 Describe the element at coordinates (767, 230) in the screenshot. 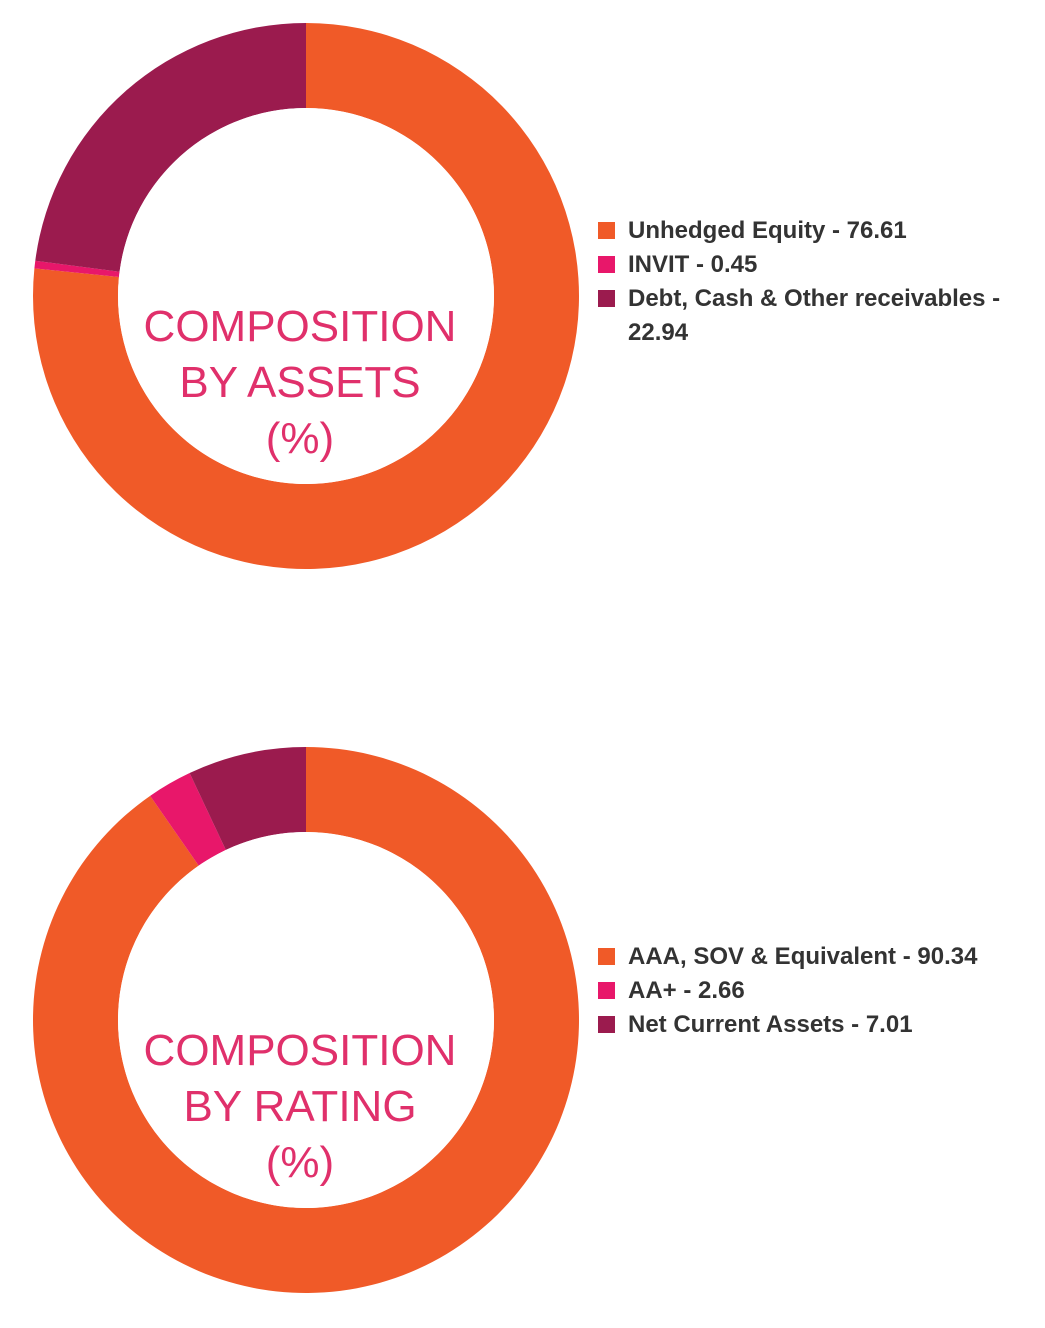

I see `legend-label-unhedged-equity: Unhedged Equity - 76.61` at that location.